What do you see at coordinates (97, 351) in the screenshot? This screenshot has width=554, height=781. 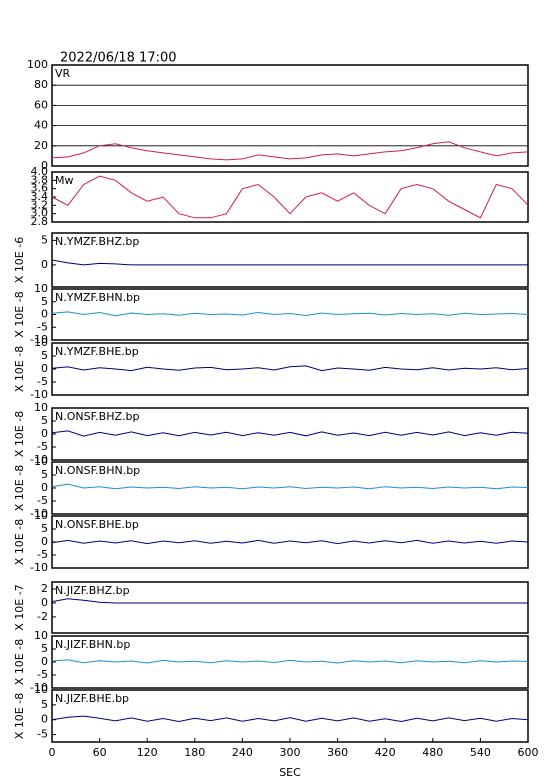 I see `panel-label: N.YMZF.BHE.bp` at bounding box center [97, 351].